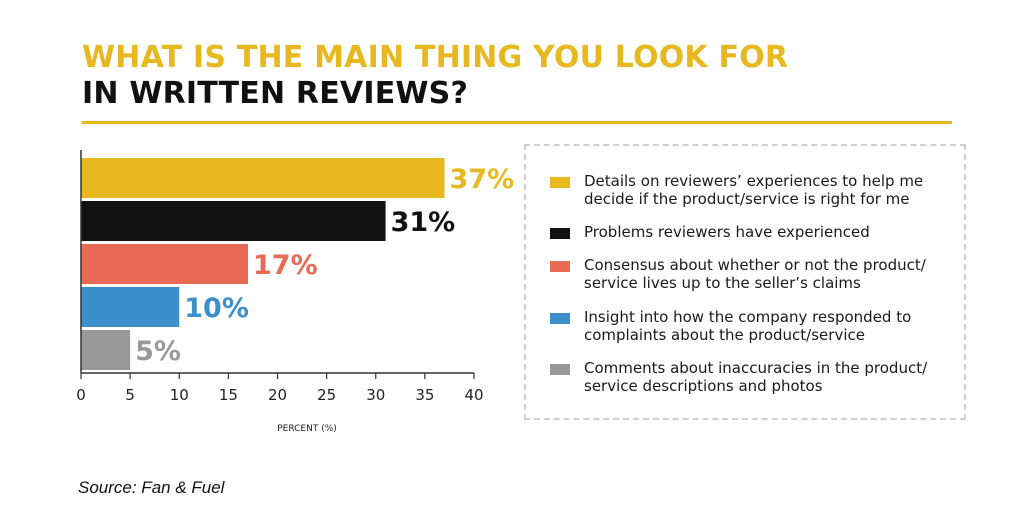 Image resolution: width=1024 pixels, height=509 pixels. I want to click on x-tick-label: 10, so click(179, 395).